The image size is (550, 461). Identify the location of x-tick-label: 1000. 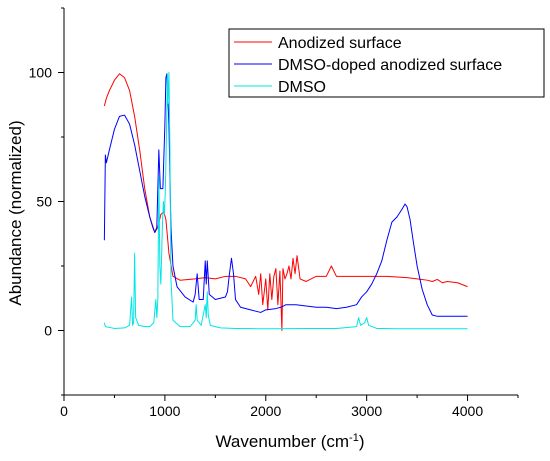
(164, 411).